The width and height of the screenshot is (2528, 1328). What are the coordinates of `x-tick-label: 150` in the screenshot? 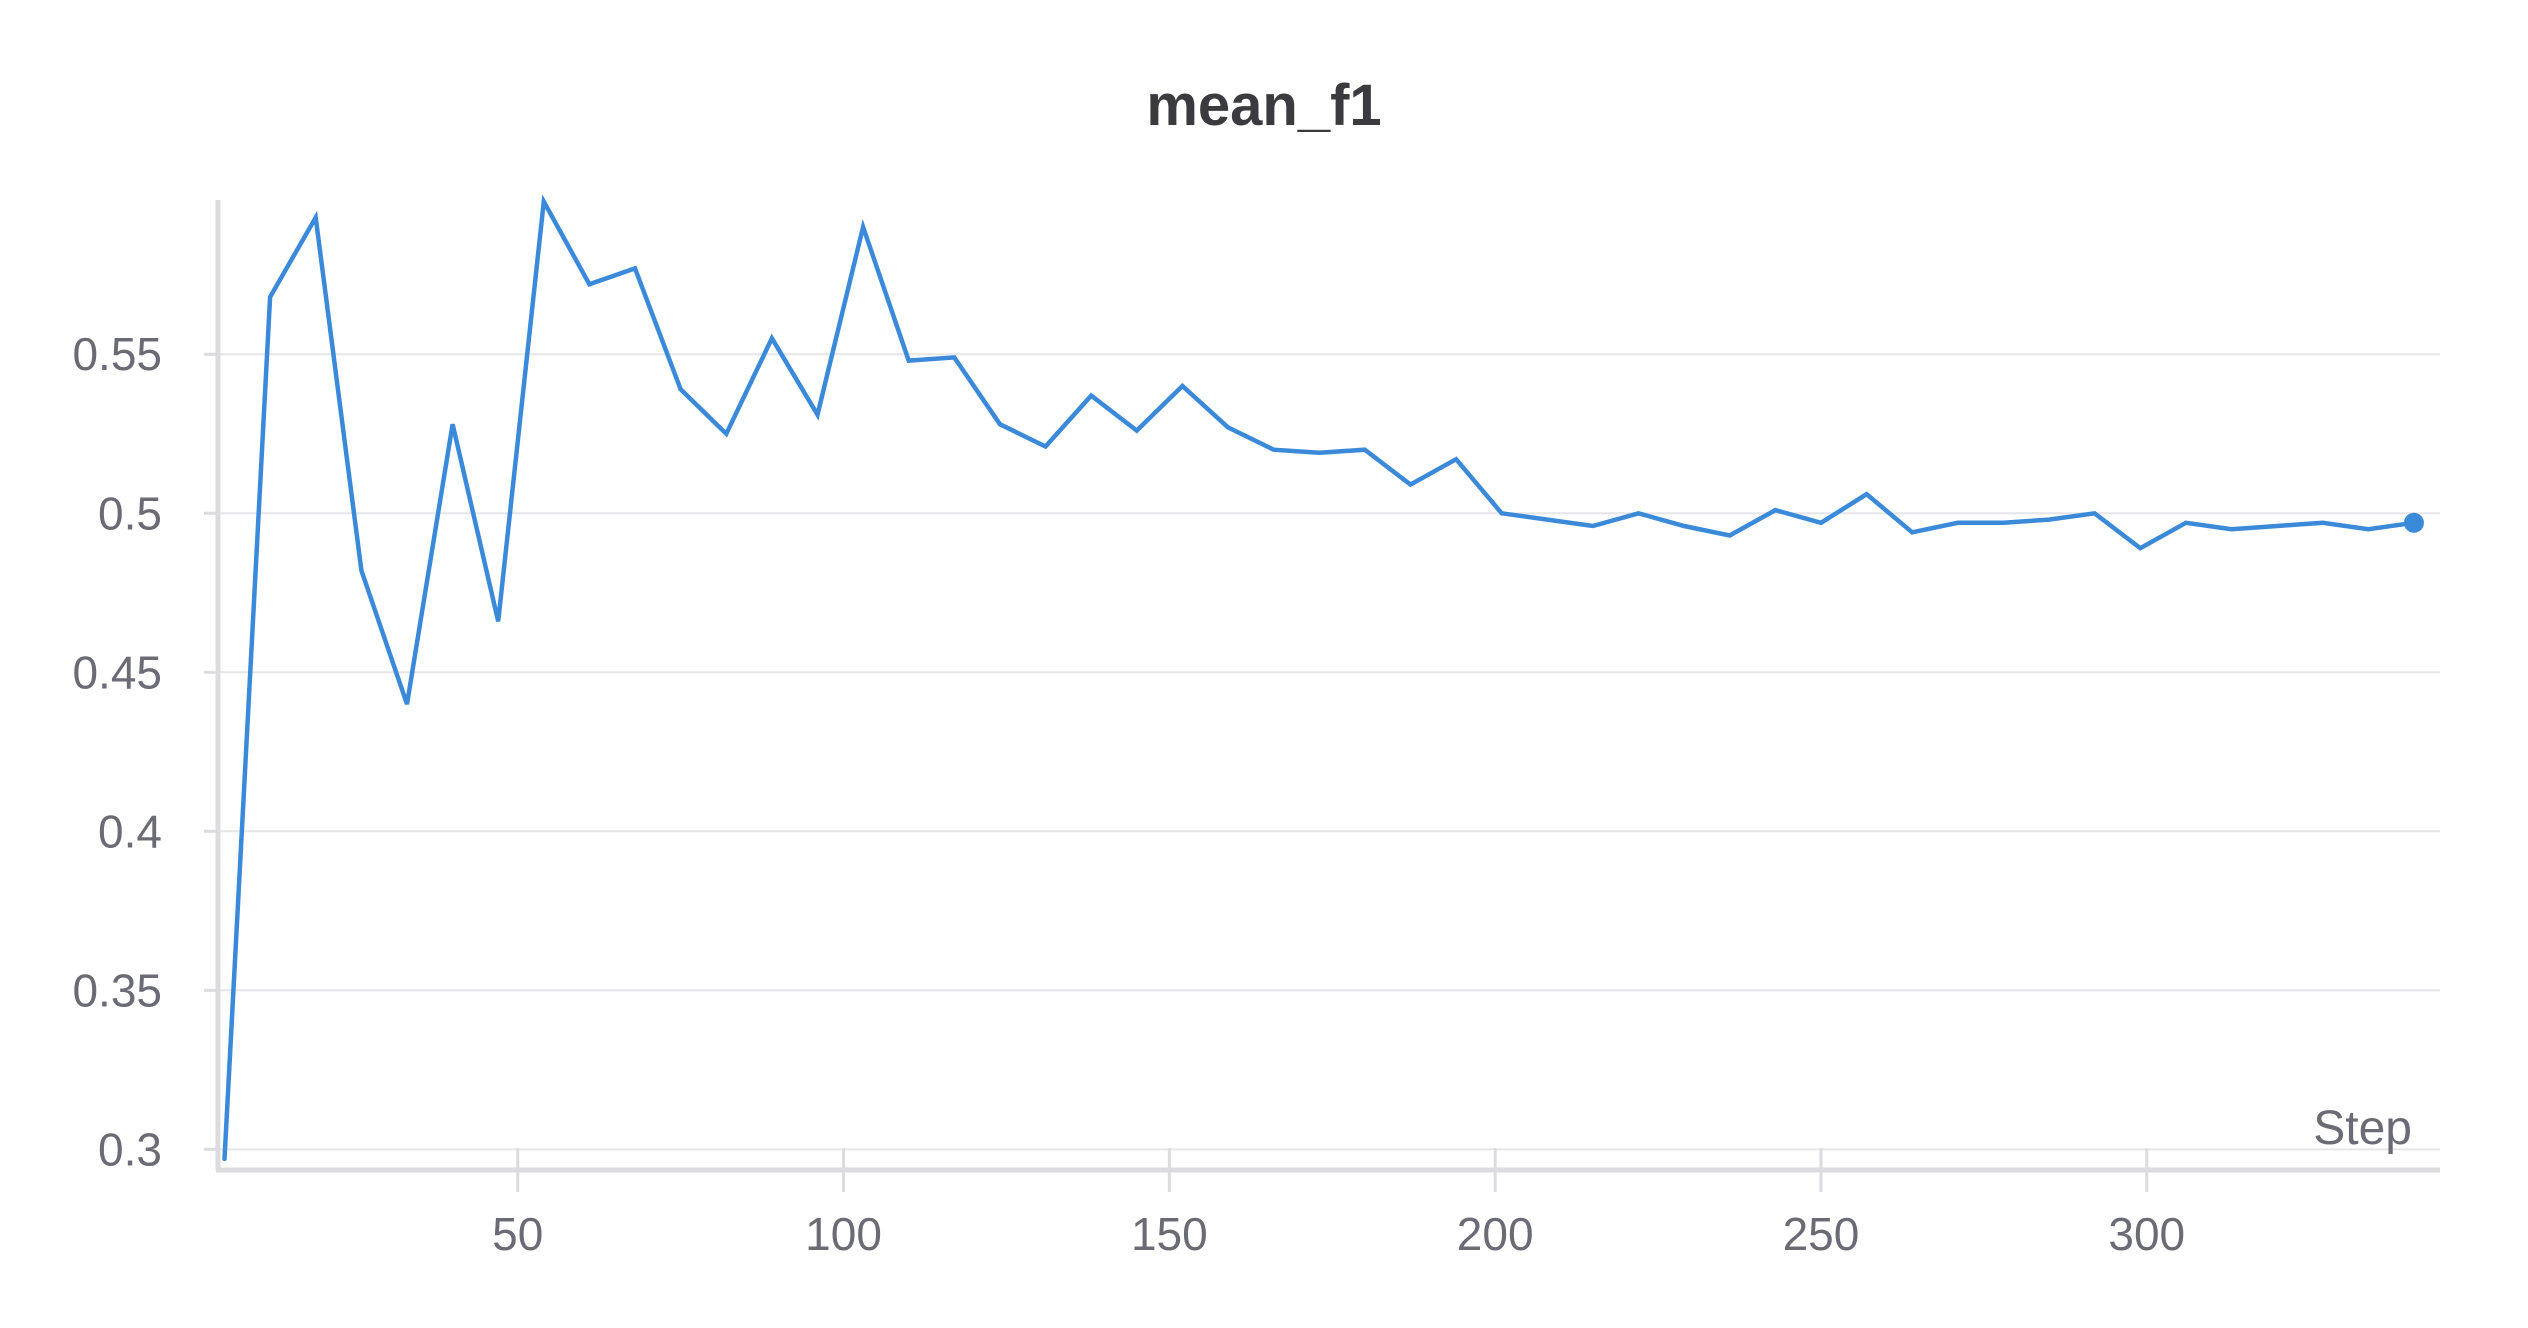 It's located at (1169, 1234).